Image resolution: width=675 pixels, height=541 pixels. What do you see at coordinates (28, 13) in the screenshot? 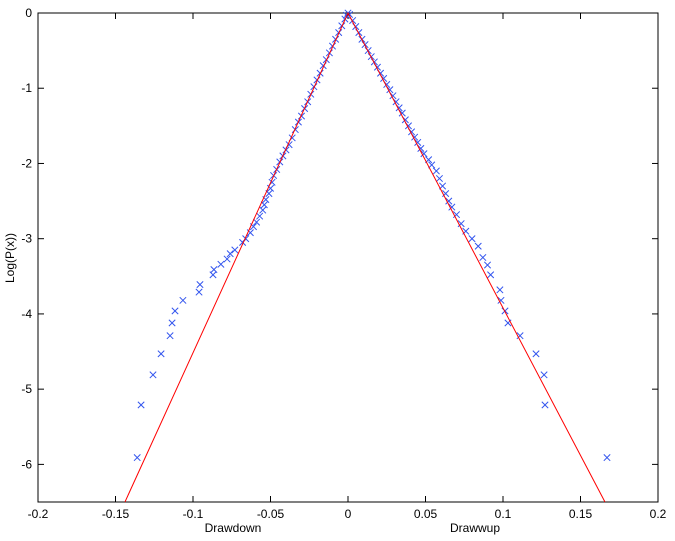
I see `y-tick-label: 0` at bounding box center [28, 13].